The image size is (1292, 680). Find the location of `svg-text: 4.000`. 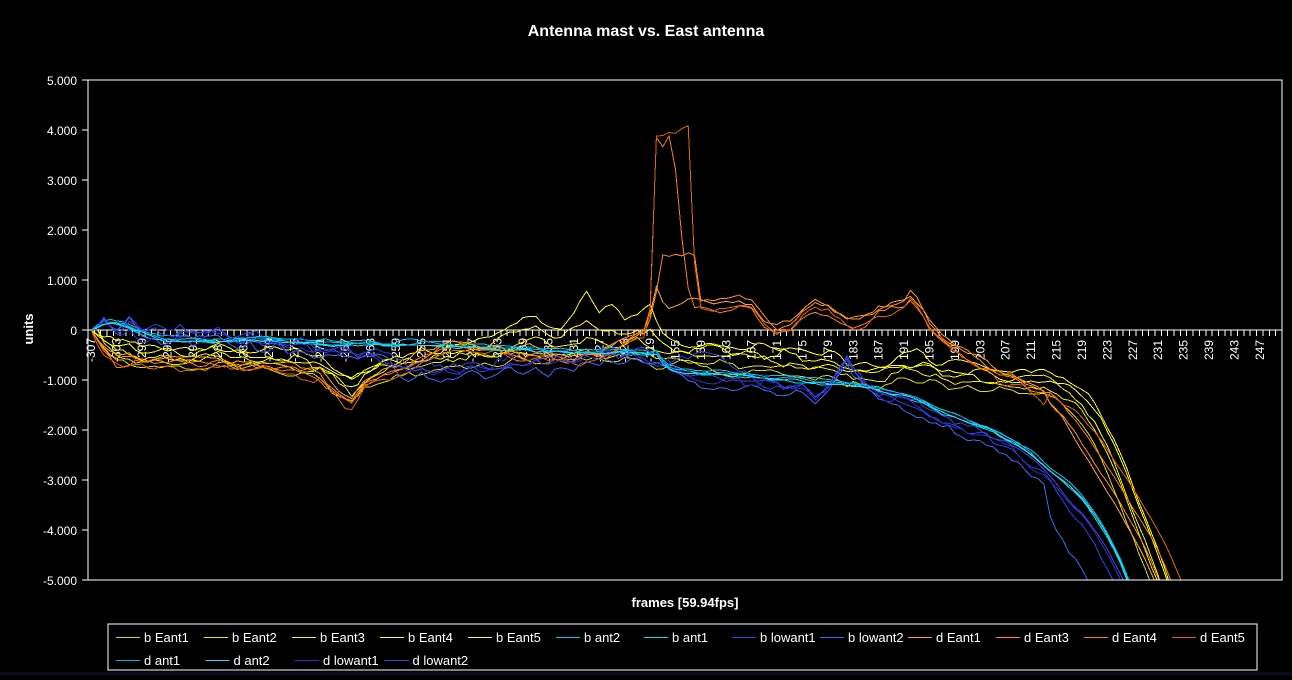

svg-text: 4.000 is located at coordinates (62, 131).